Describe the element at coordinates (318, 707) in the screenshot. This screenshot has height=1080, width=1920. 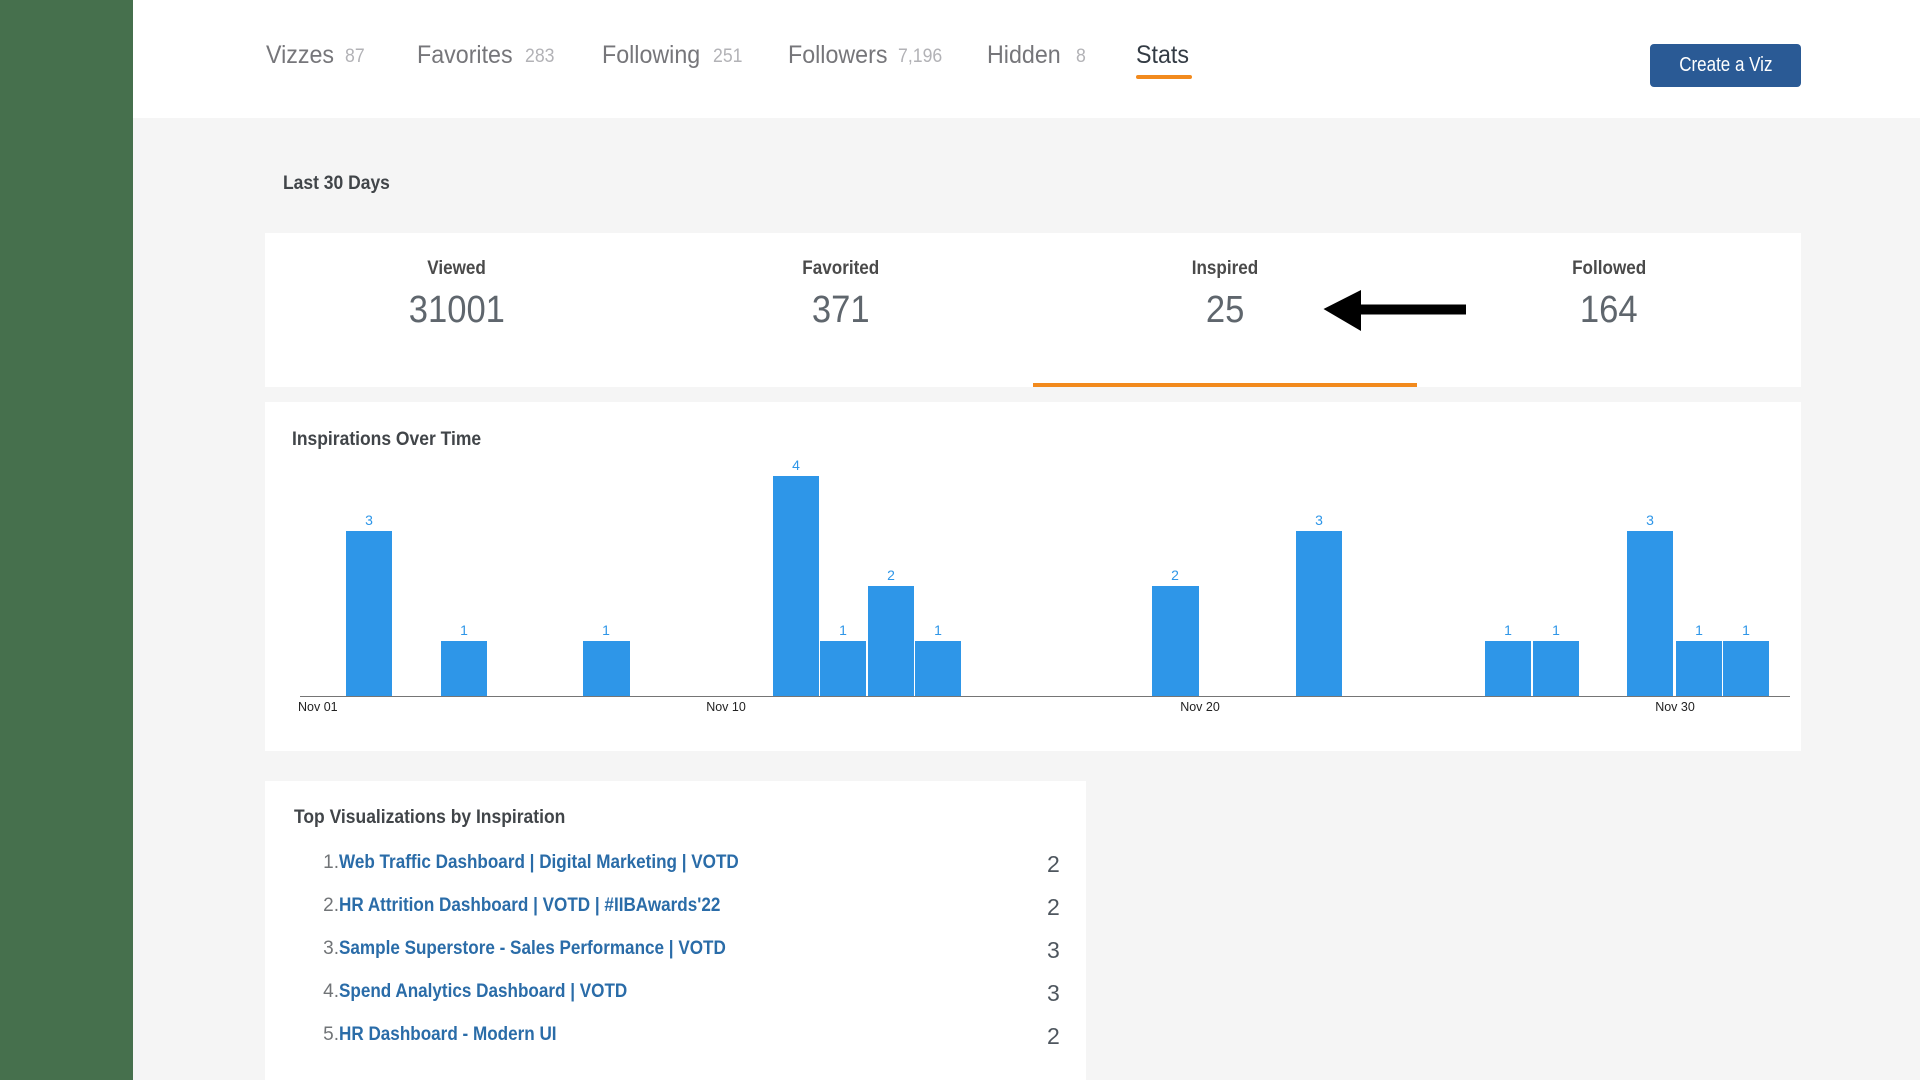
I see `svg-text: Nov 01` at that location.